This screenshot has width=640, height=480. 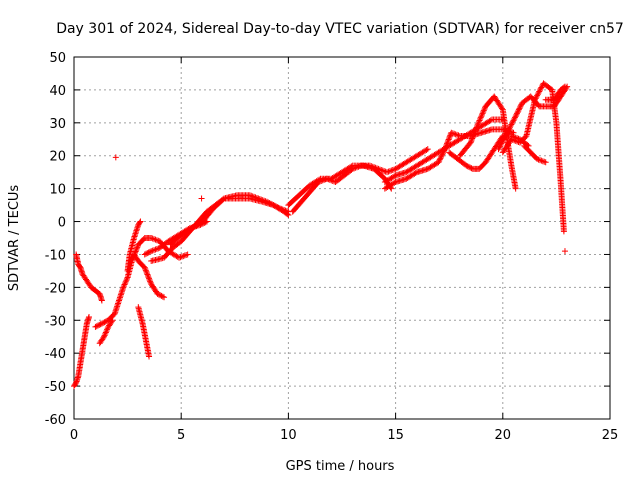 What do you see at coordinates (57, 190) in the screenshot?
I see `y-tick-label: 10` at bounding box center [57, 190].